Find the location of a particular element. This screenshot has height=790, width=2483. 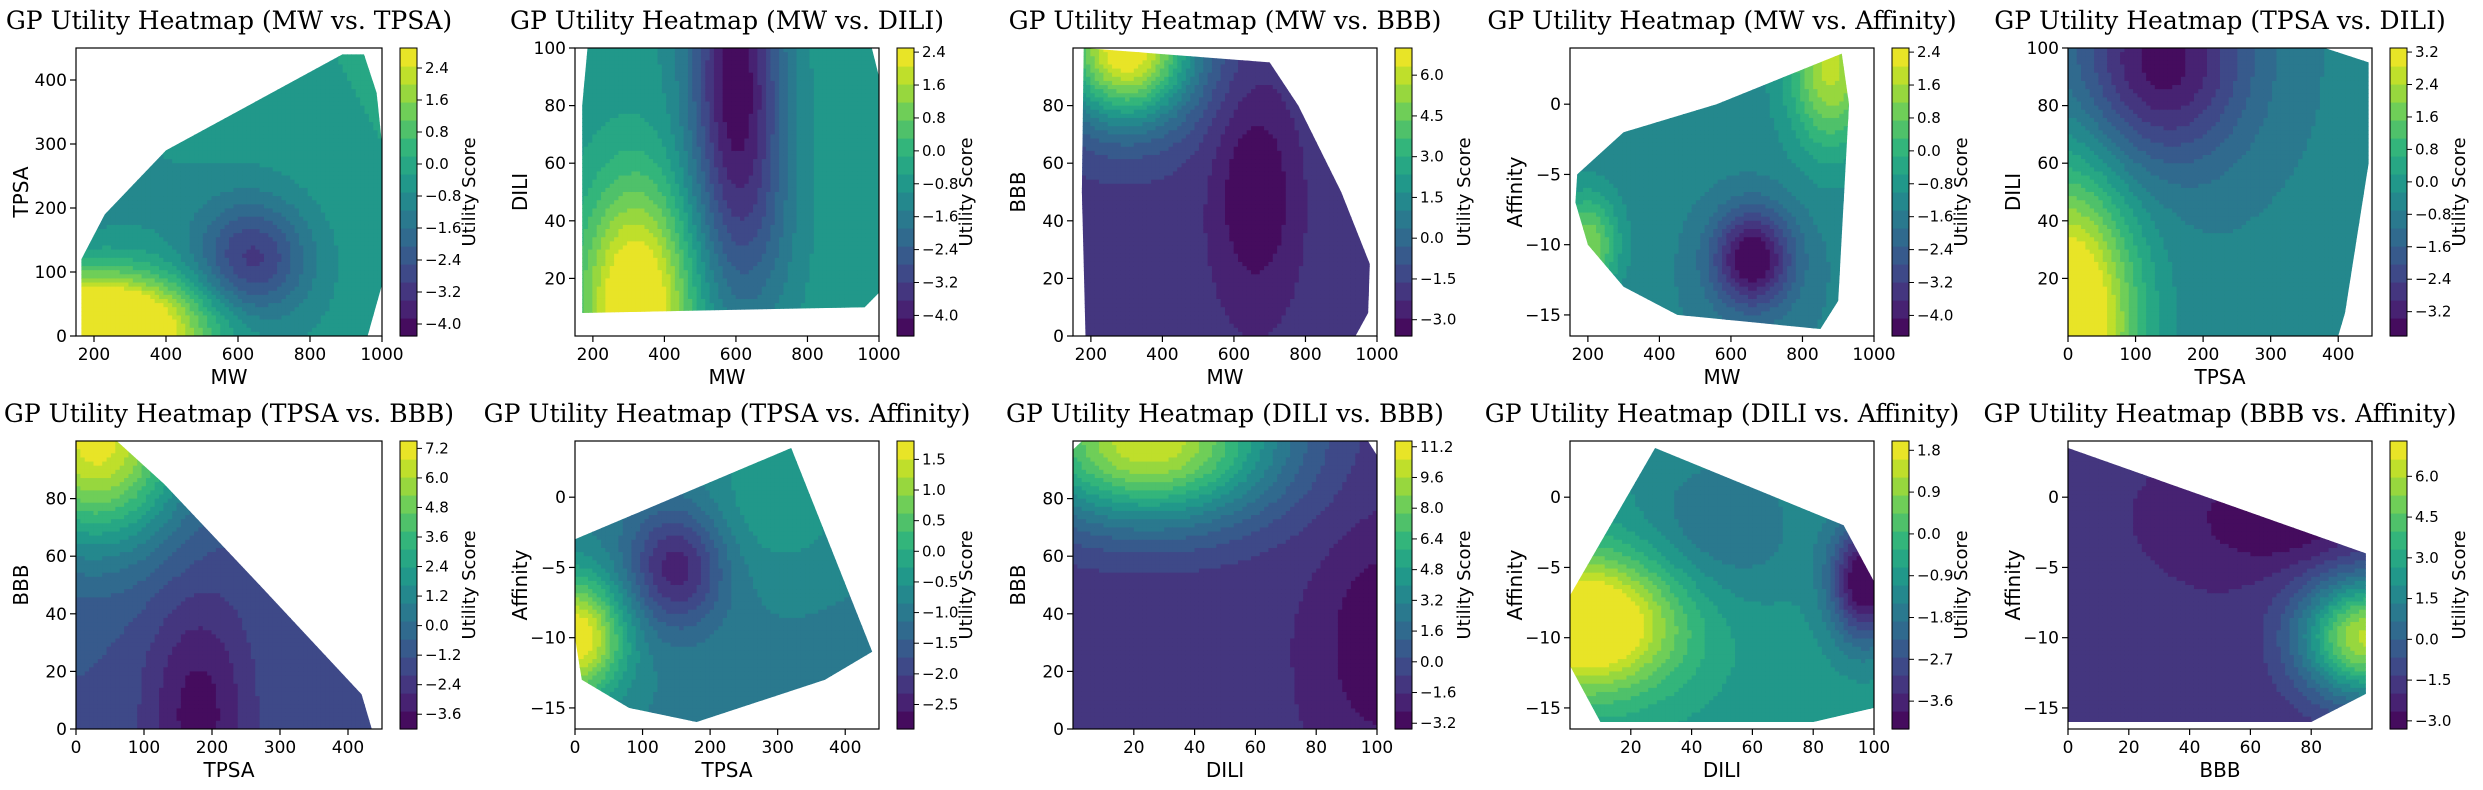

x-tick-label: 300 is located at coordinates (280, 748).